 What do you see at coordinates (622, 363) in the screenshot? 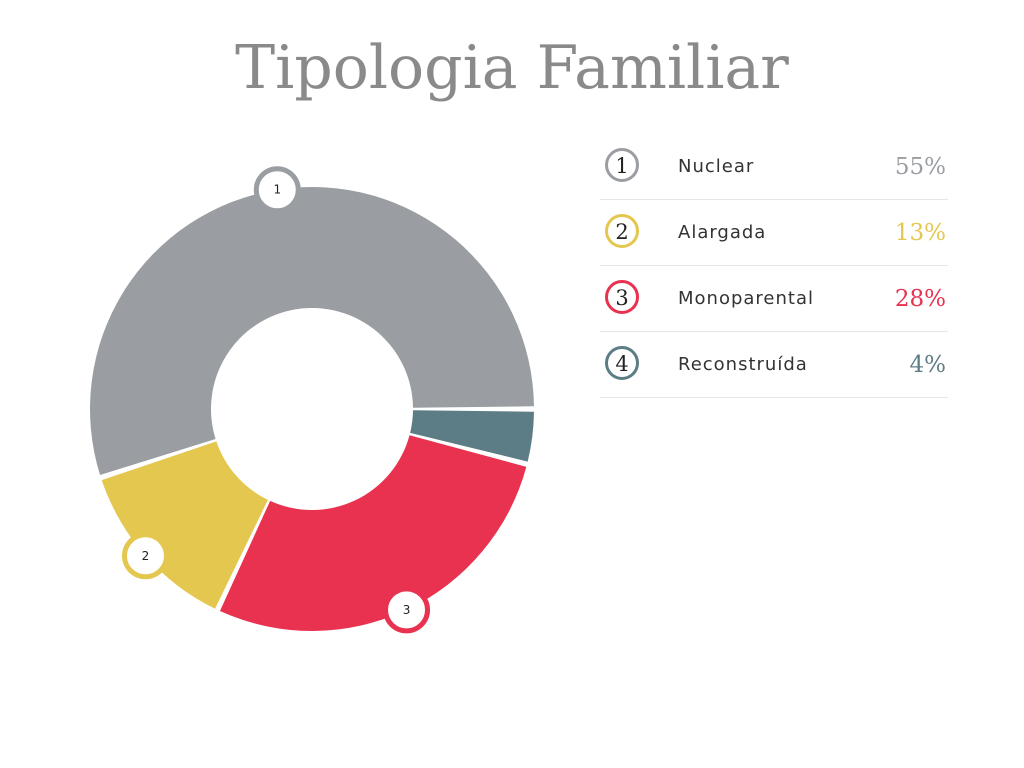
I see `legend-marker-4: 4` at bounding box center [622, 363].